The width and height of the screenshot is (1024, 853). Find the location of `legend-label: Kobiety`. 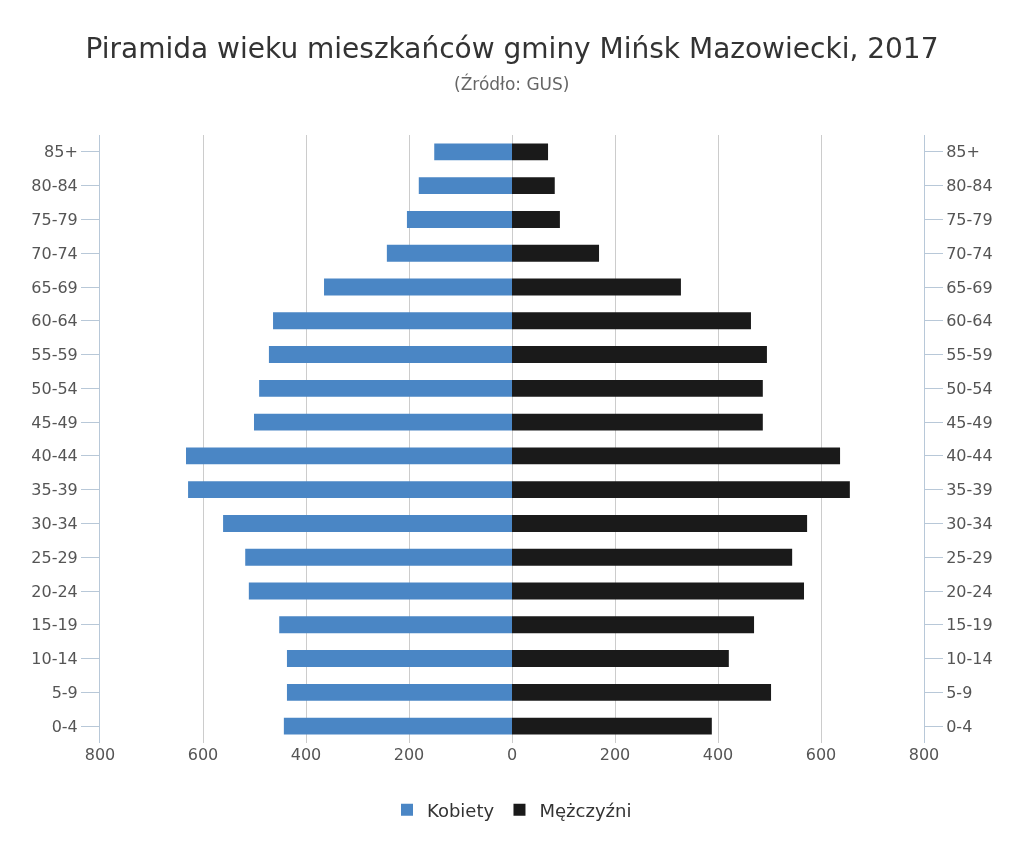

legend-label: Kobiety is located at coordinates (461, 810).